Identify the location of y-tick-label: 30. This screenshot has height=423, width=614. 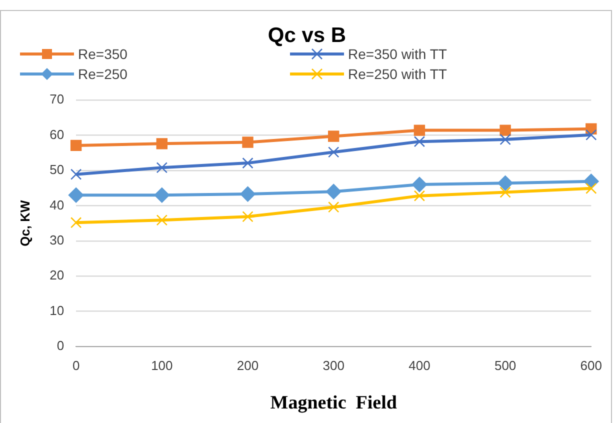
(57, 240).